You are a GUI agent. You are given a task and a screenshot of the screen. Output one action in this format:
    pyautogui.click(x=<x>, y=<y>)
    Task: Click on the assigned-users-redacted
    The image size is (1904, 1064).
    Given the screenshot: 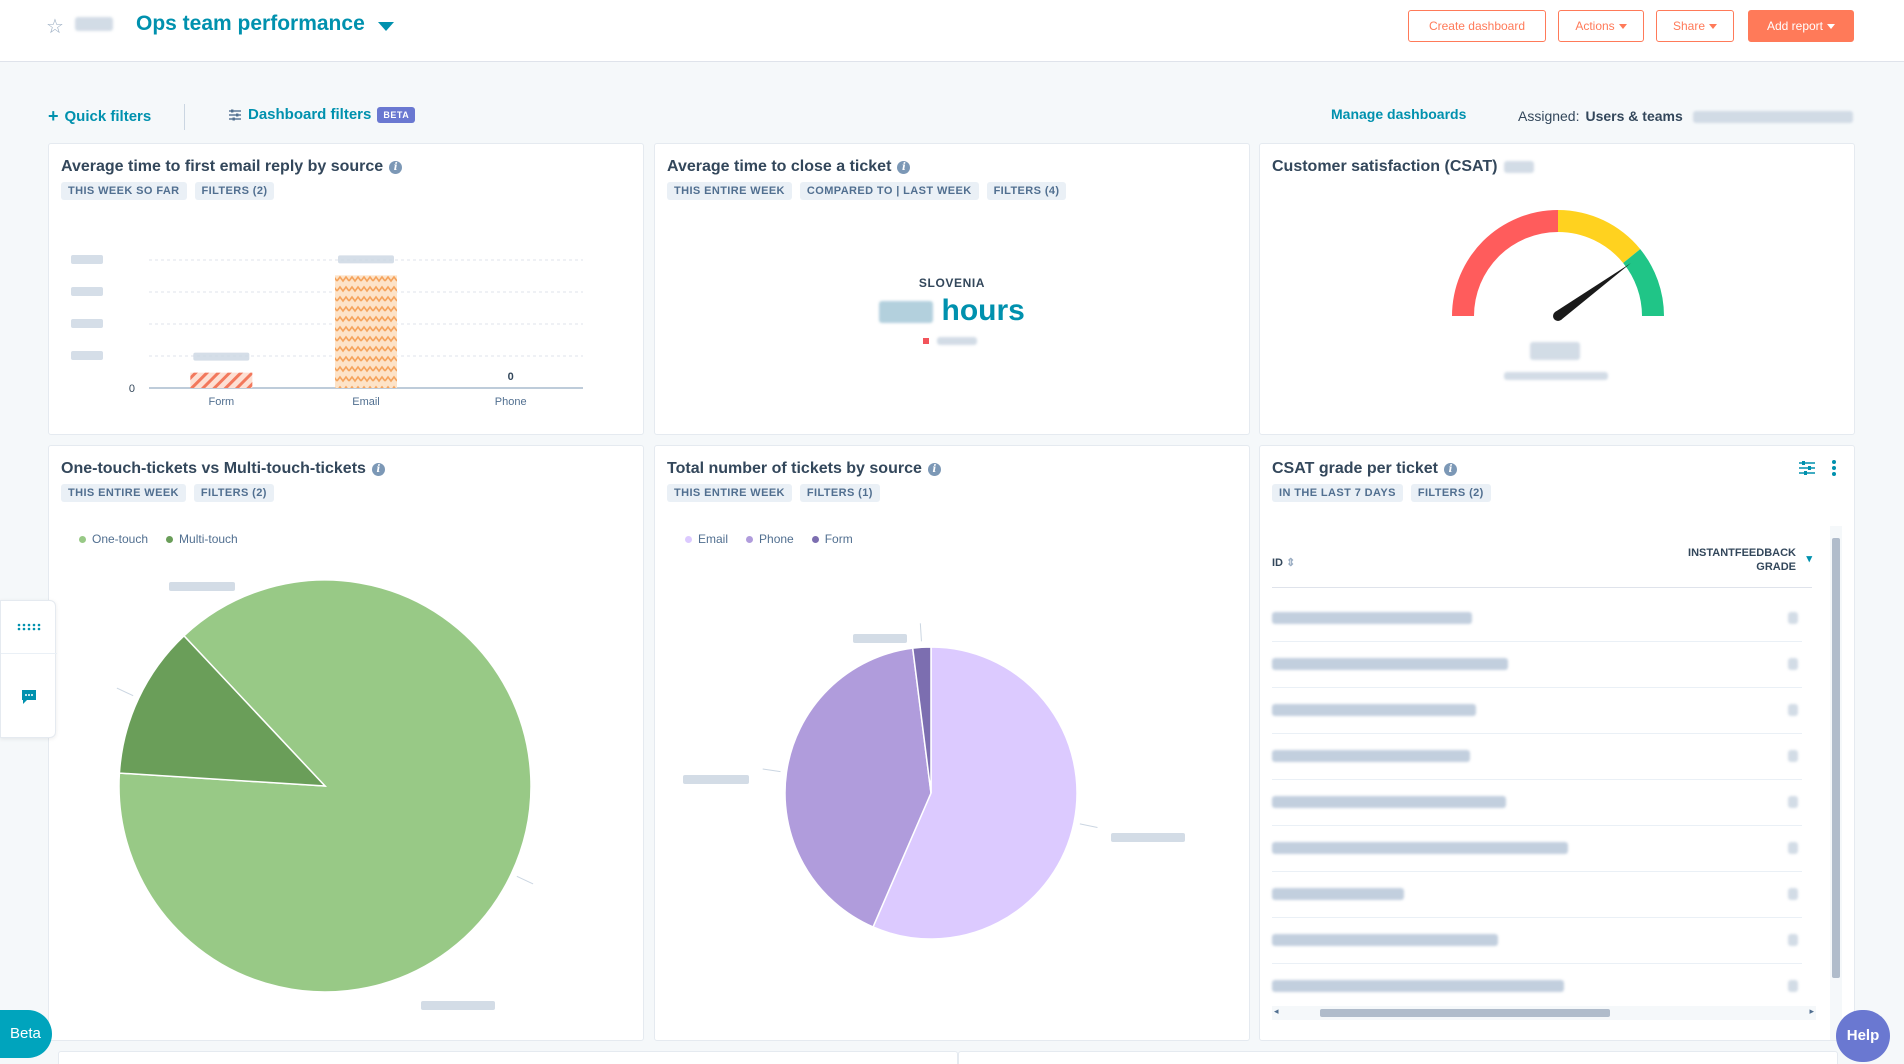 What is the action you would take?
    pyautogui.click(x=1772, y=117)
    